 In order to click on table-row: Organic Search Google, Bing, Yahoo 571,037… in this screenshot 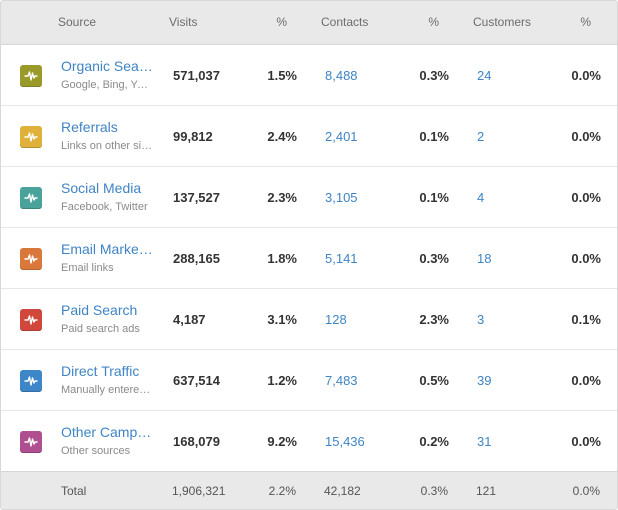, I will do `click(309, 75)`.